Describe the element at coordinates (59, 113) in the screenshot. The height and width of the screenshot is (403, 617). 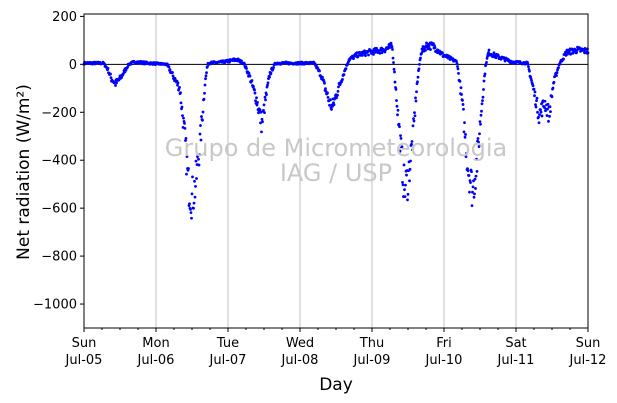
I see `y-tick-label: −200` at that location.